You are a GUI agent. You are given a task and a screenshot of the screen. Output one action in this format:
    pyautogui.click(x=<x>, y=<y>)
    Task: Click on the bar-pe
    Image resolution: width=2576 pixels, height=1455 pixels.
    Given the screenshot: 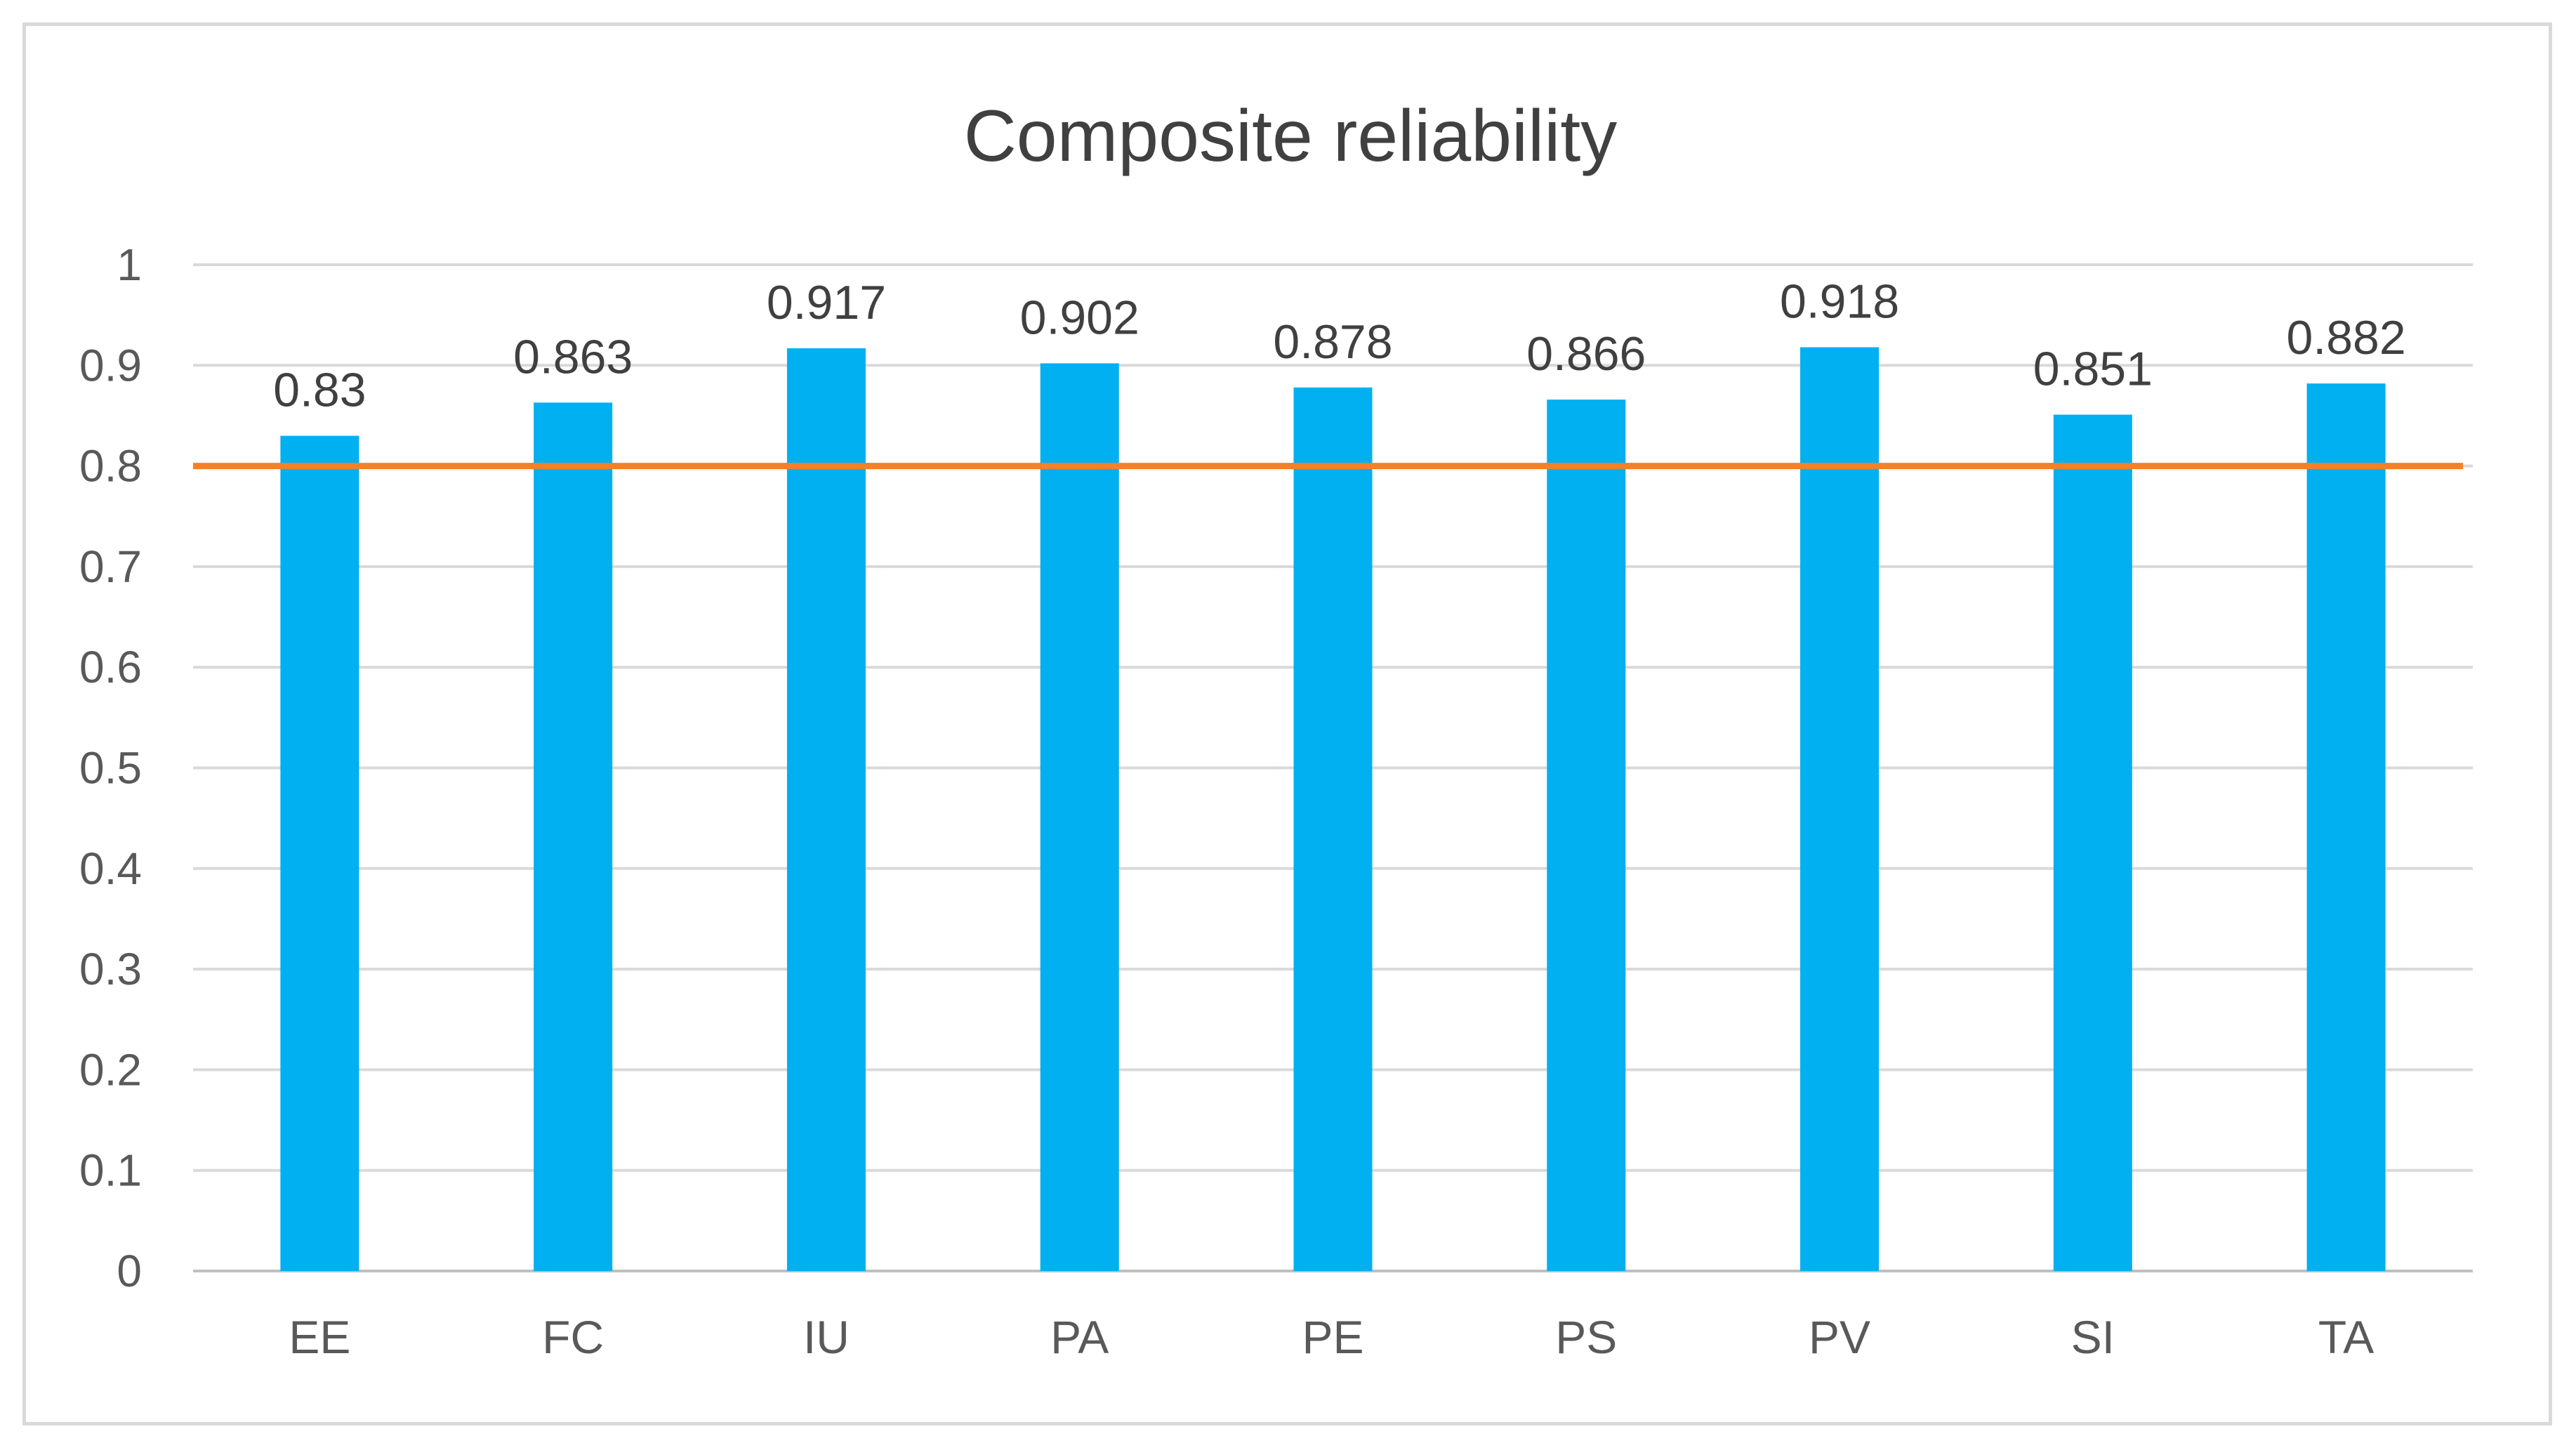 What is the action you would take?
    pyautogui.click(x=1333, y=829)
    